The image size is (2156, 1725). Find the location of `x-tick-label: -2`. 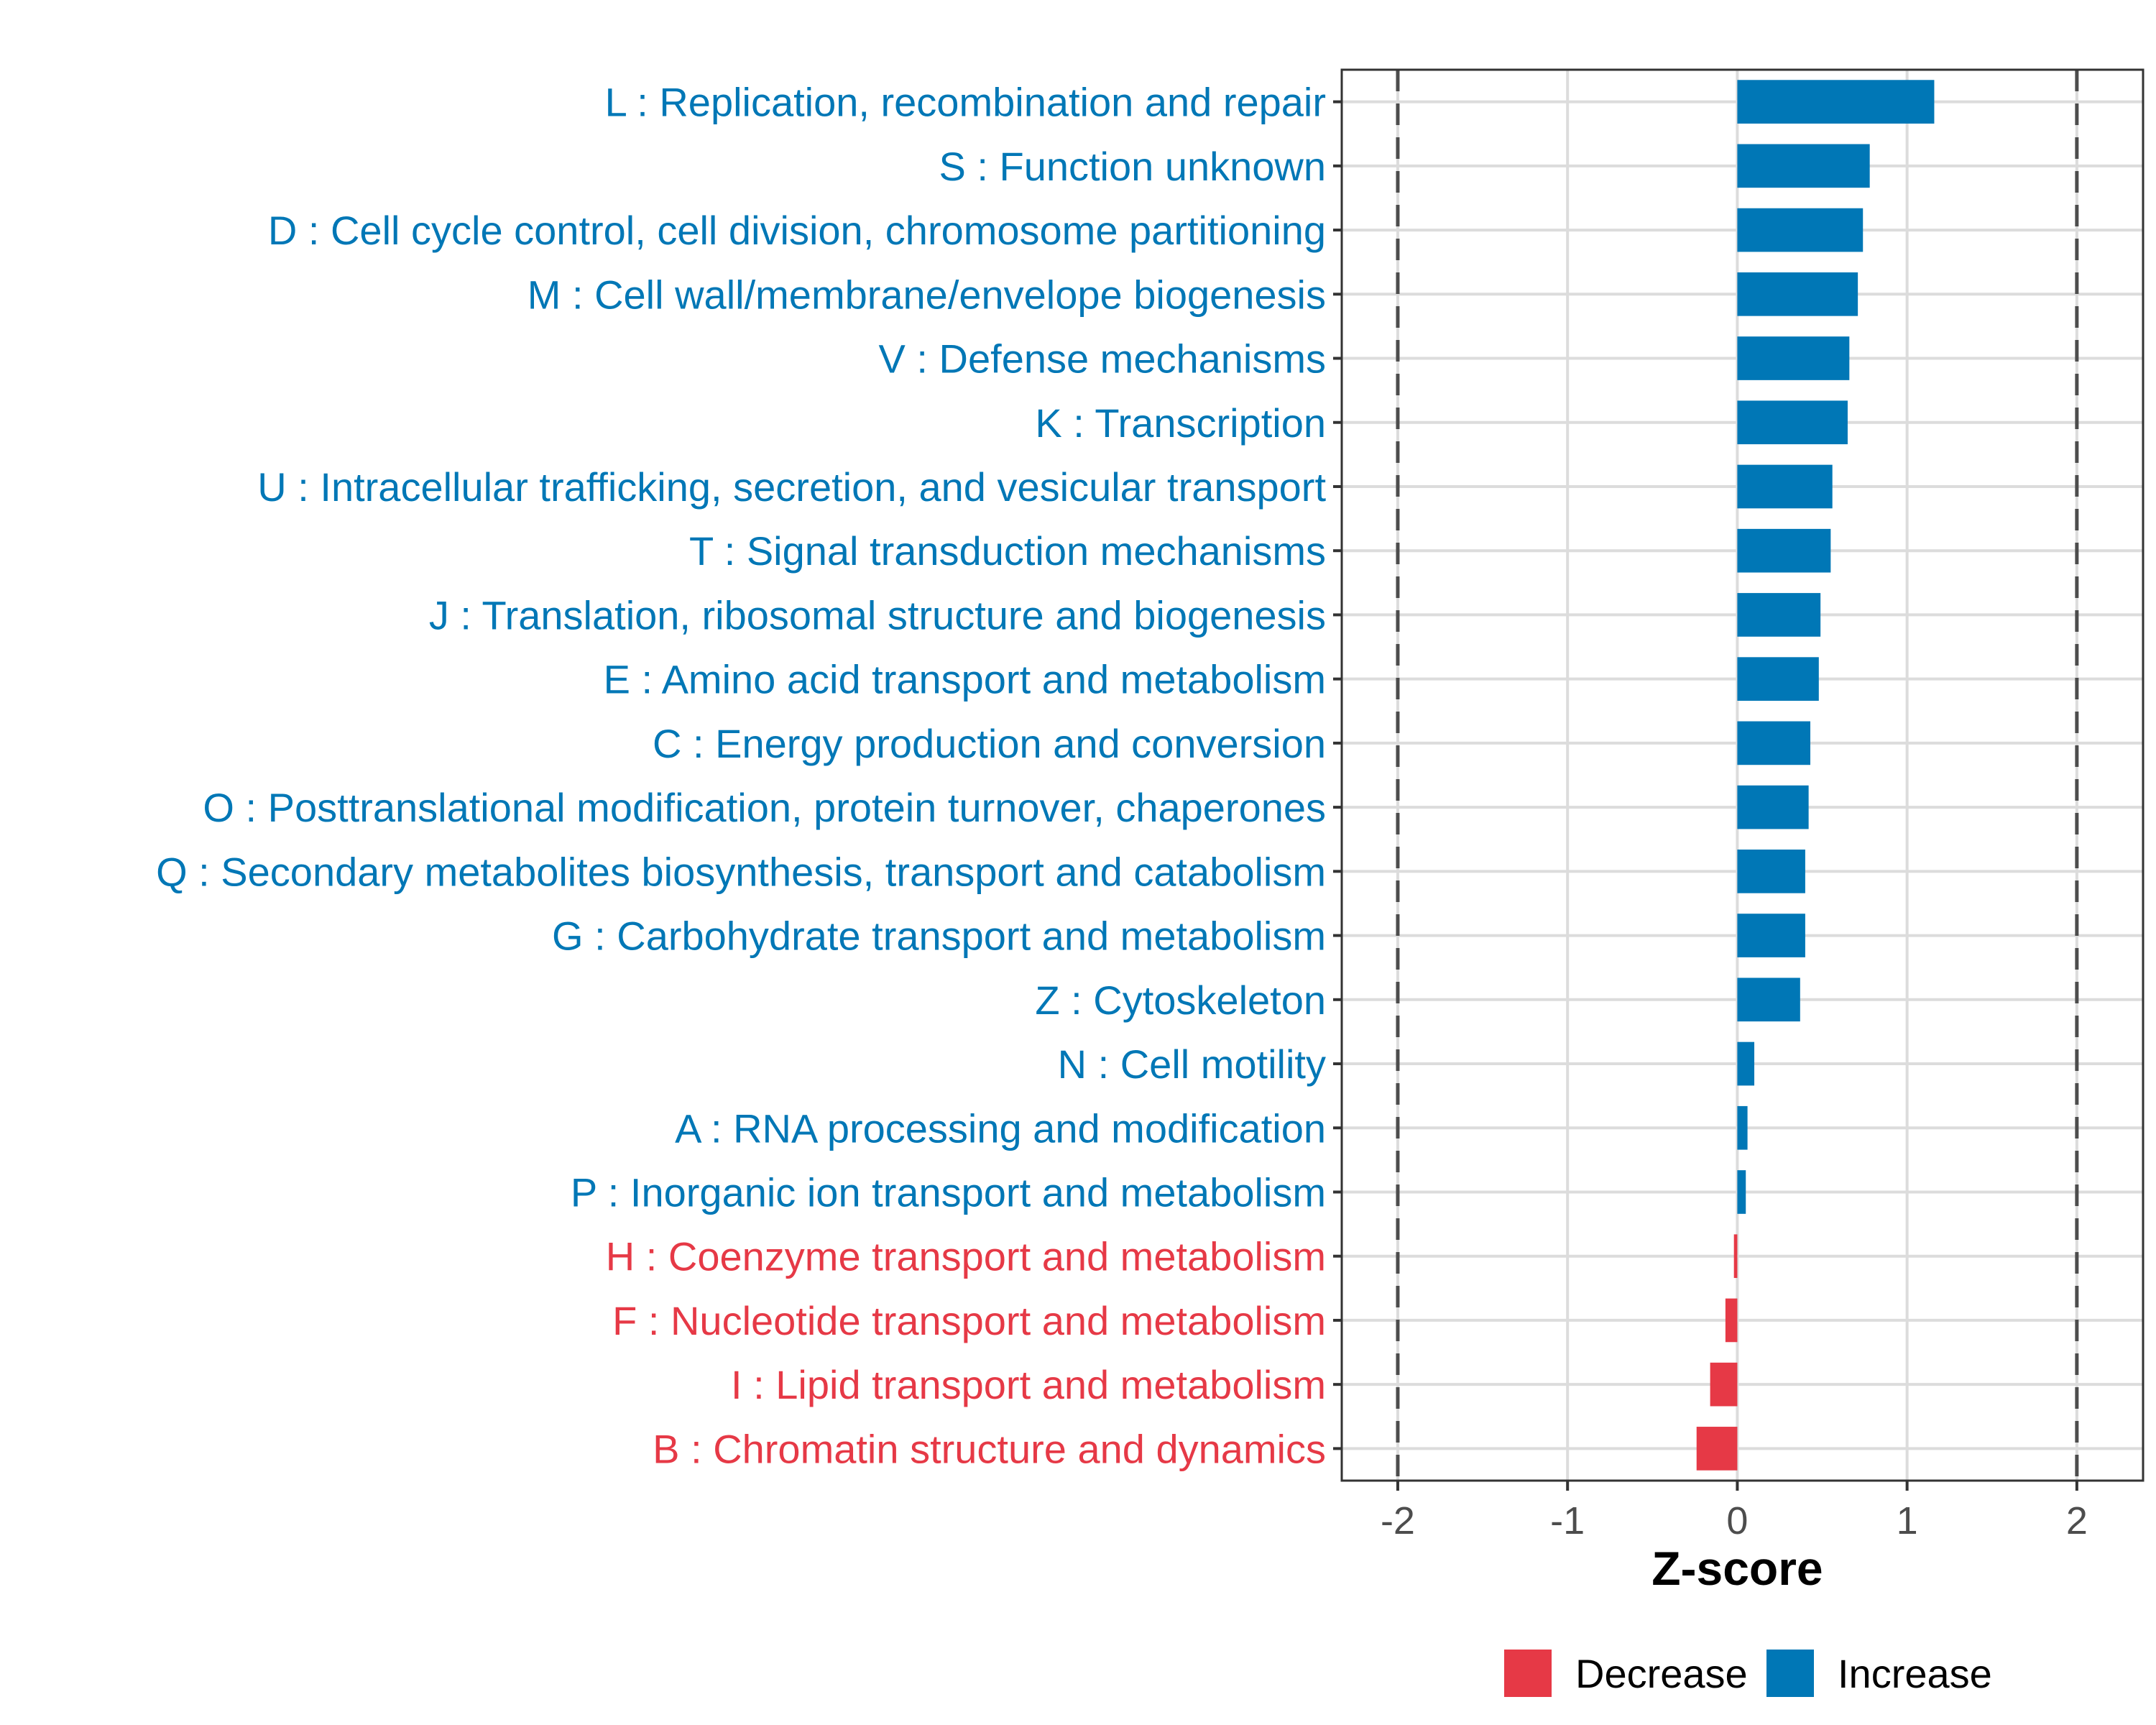

x-tick-label: -2 is located at coordinates (1398, 1520).